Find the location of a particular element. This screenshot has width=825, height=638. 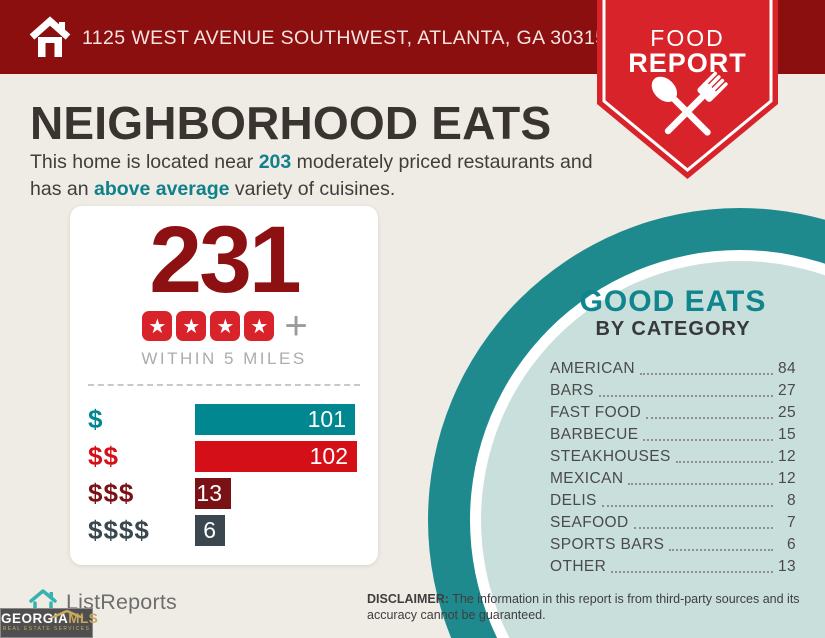

price-tier-bar: 101 is located at coordinates (275, 419).